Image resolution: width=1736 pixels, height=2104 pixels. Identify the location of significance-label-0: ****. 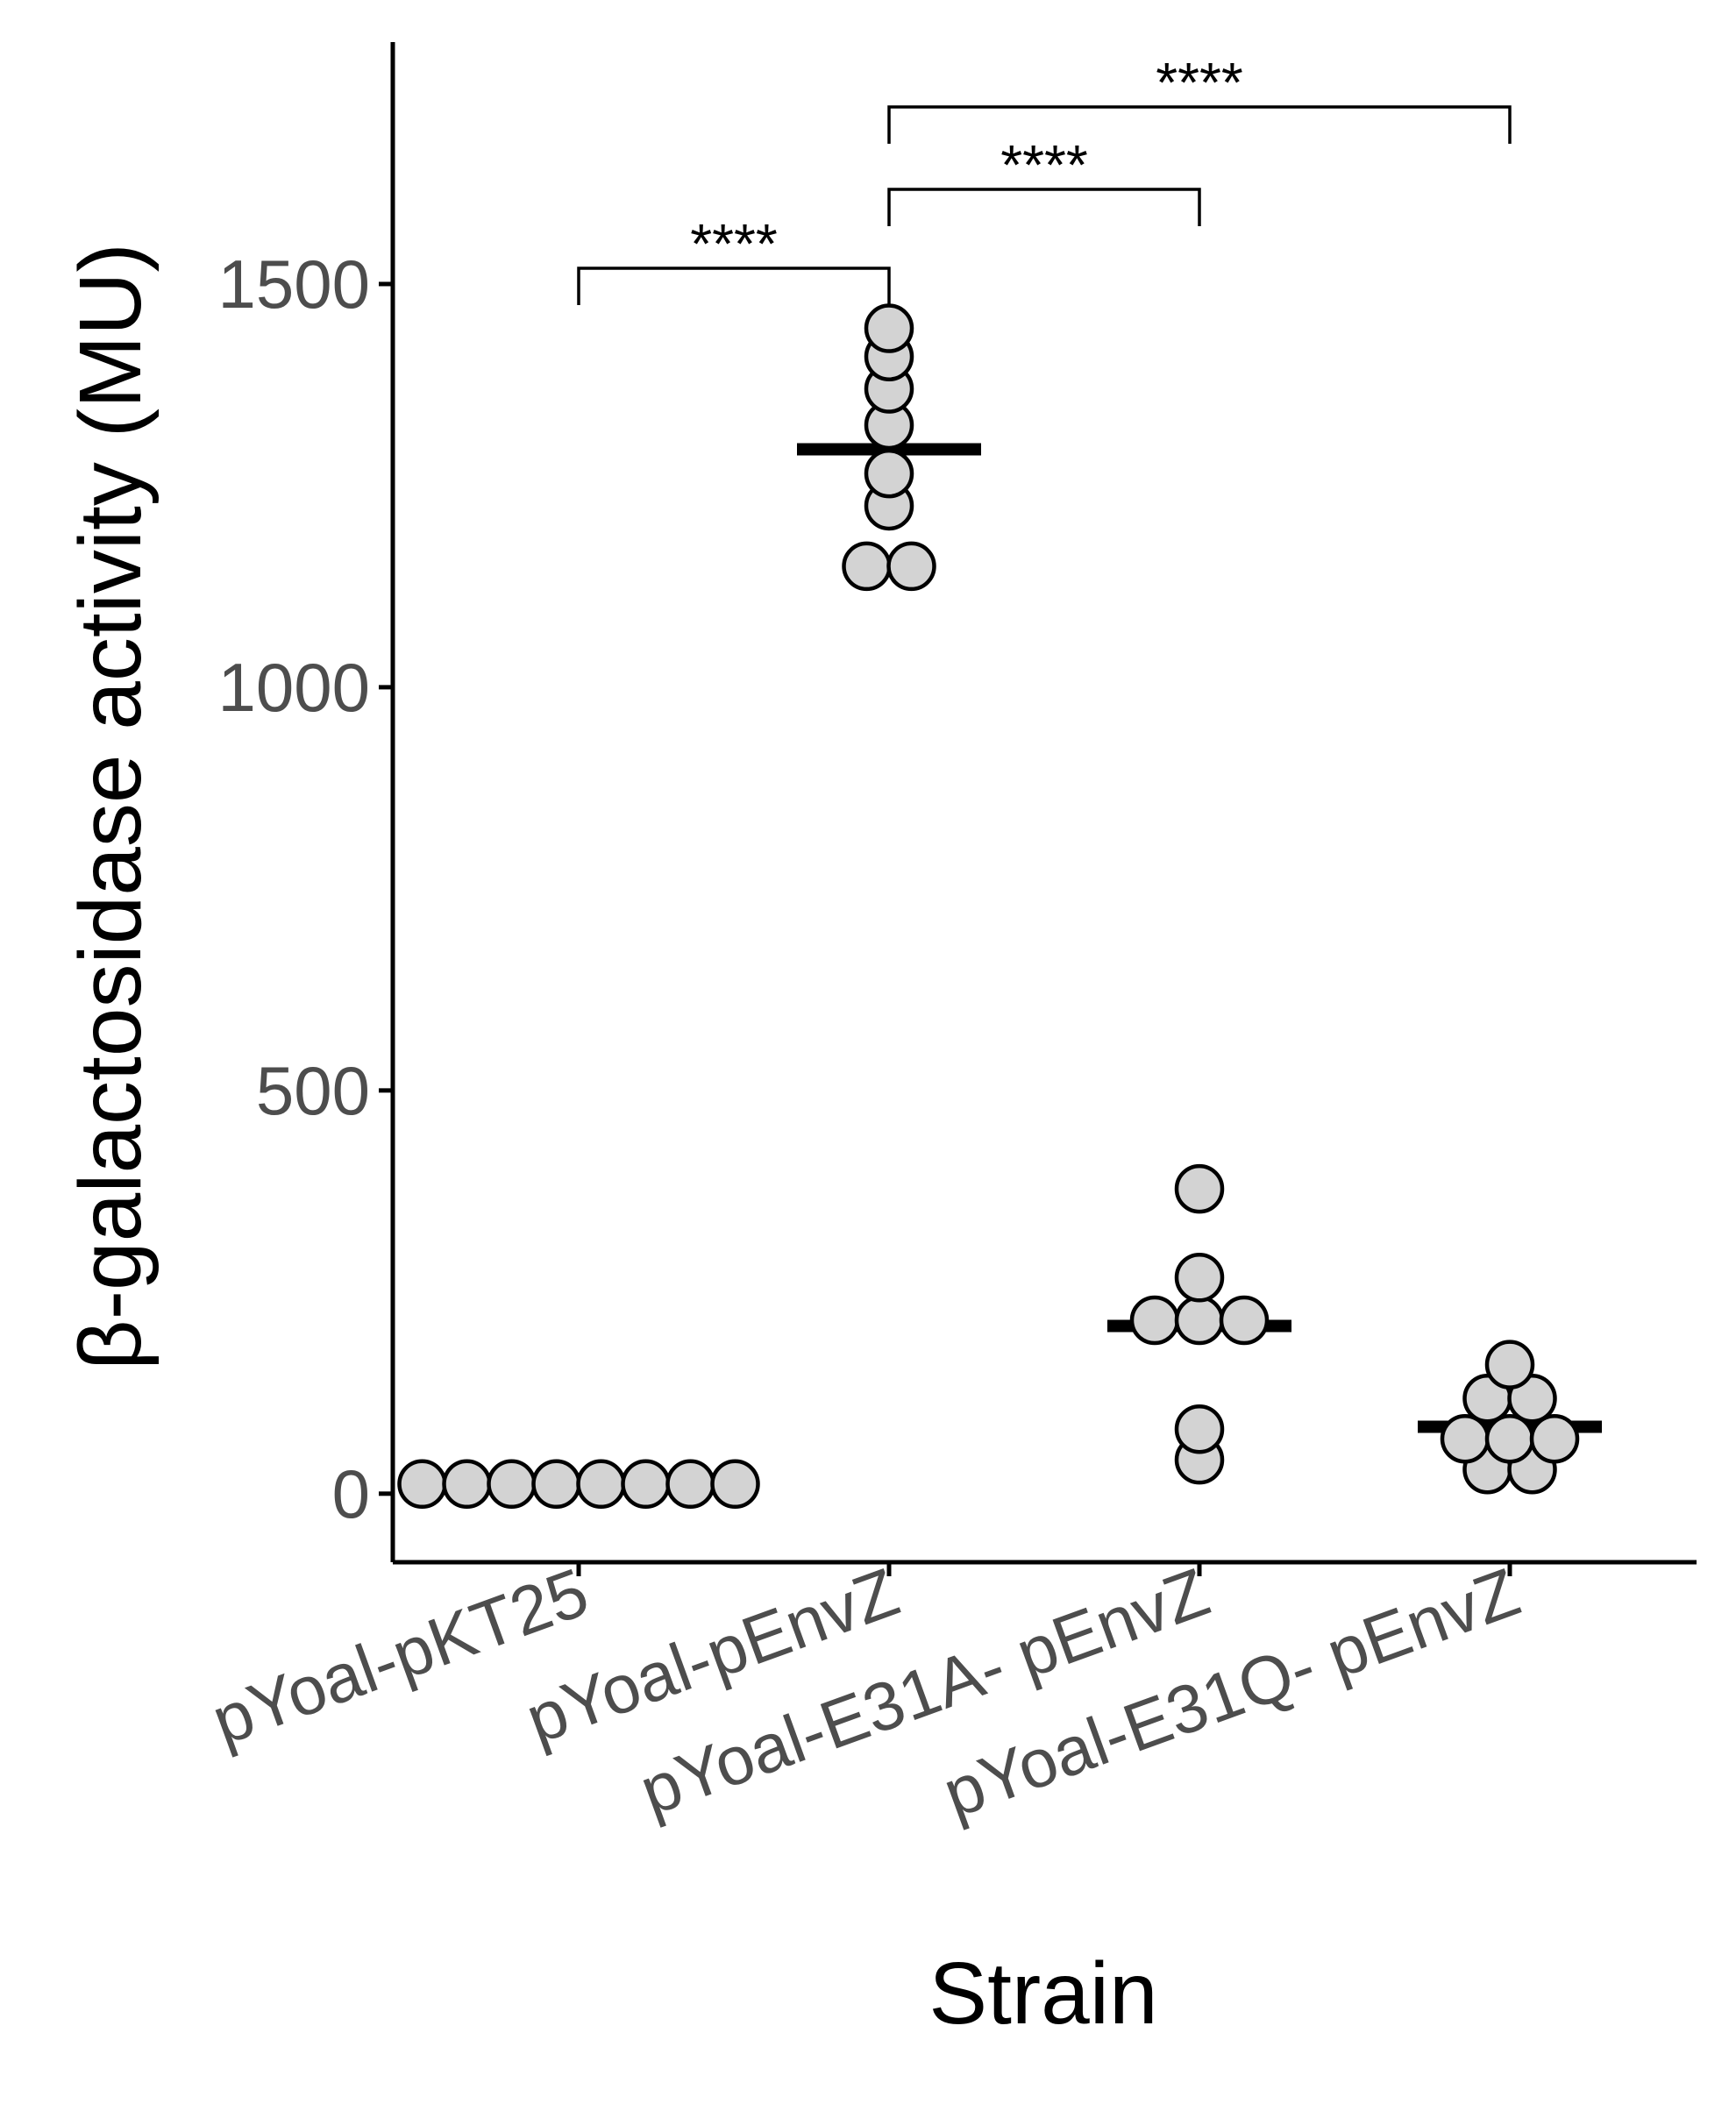
(734, 244).